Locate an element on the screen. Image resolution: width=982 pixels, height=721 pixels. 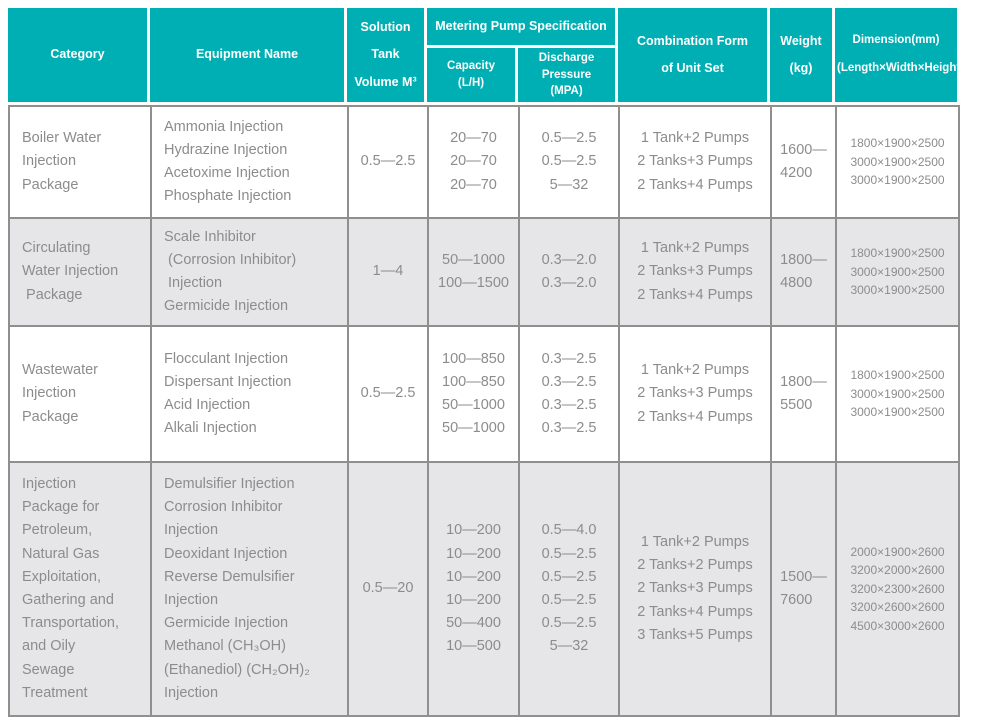
col-header-weight: Weight (kg) is located at coordinates (802, 57).